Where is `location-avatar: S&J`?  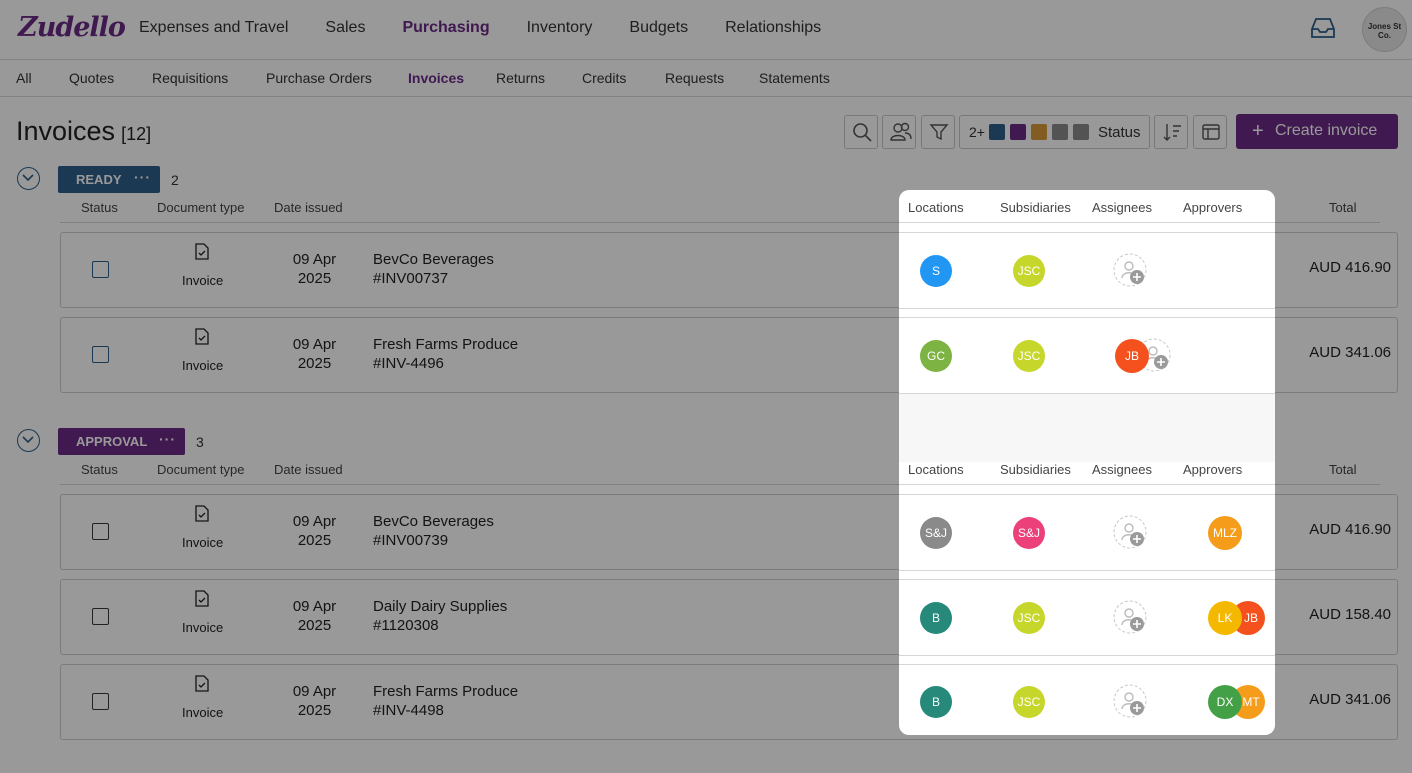 location-avatar: S&J is located at coordinates (936, 533).